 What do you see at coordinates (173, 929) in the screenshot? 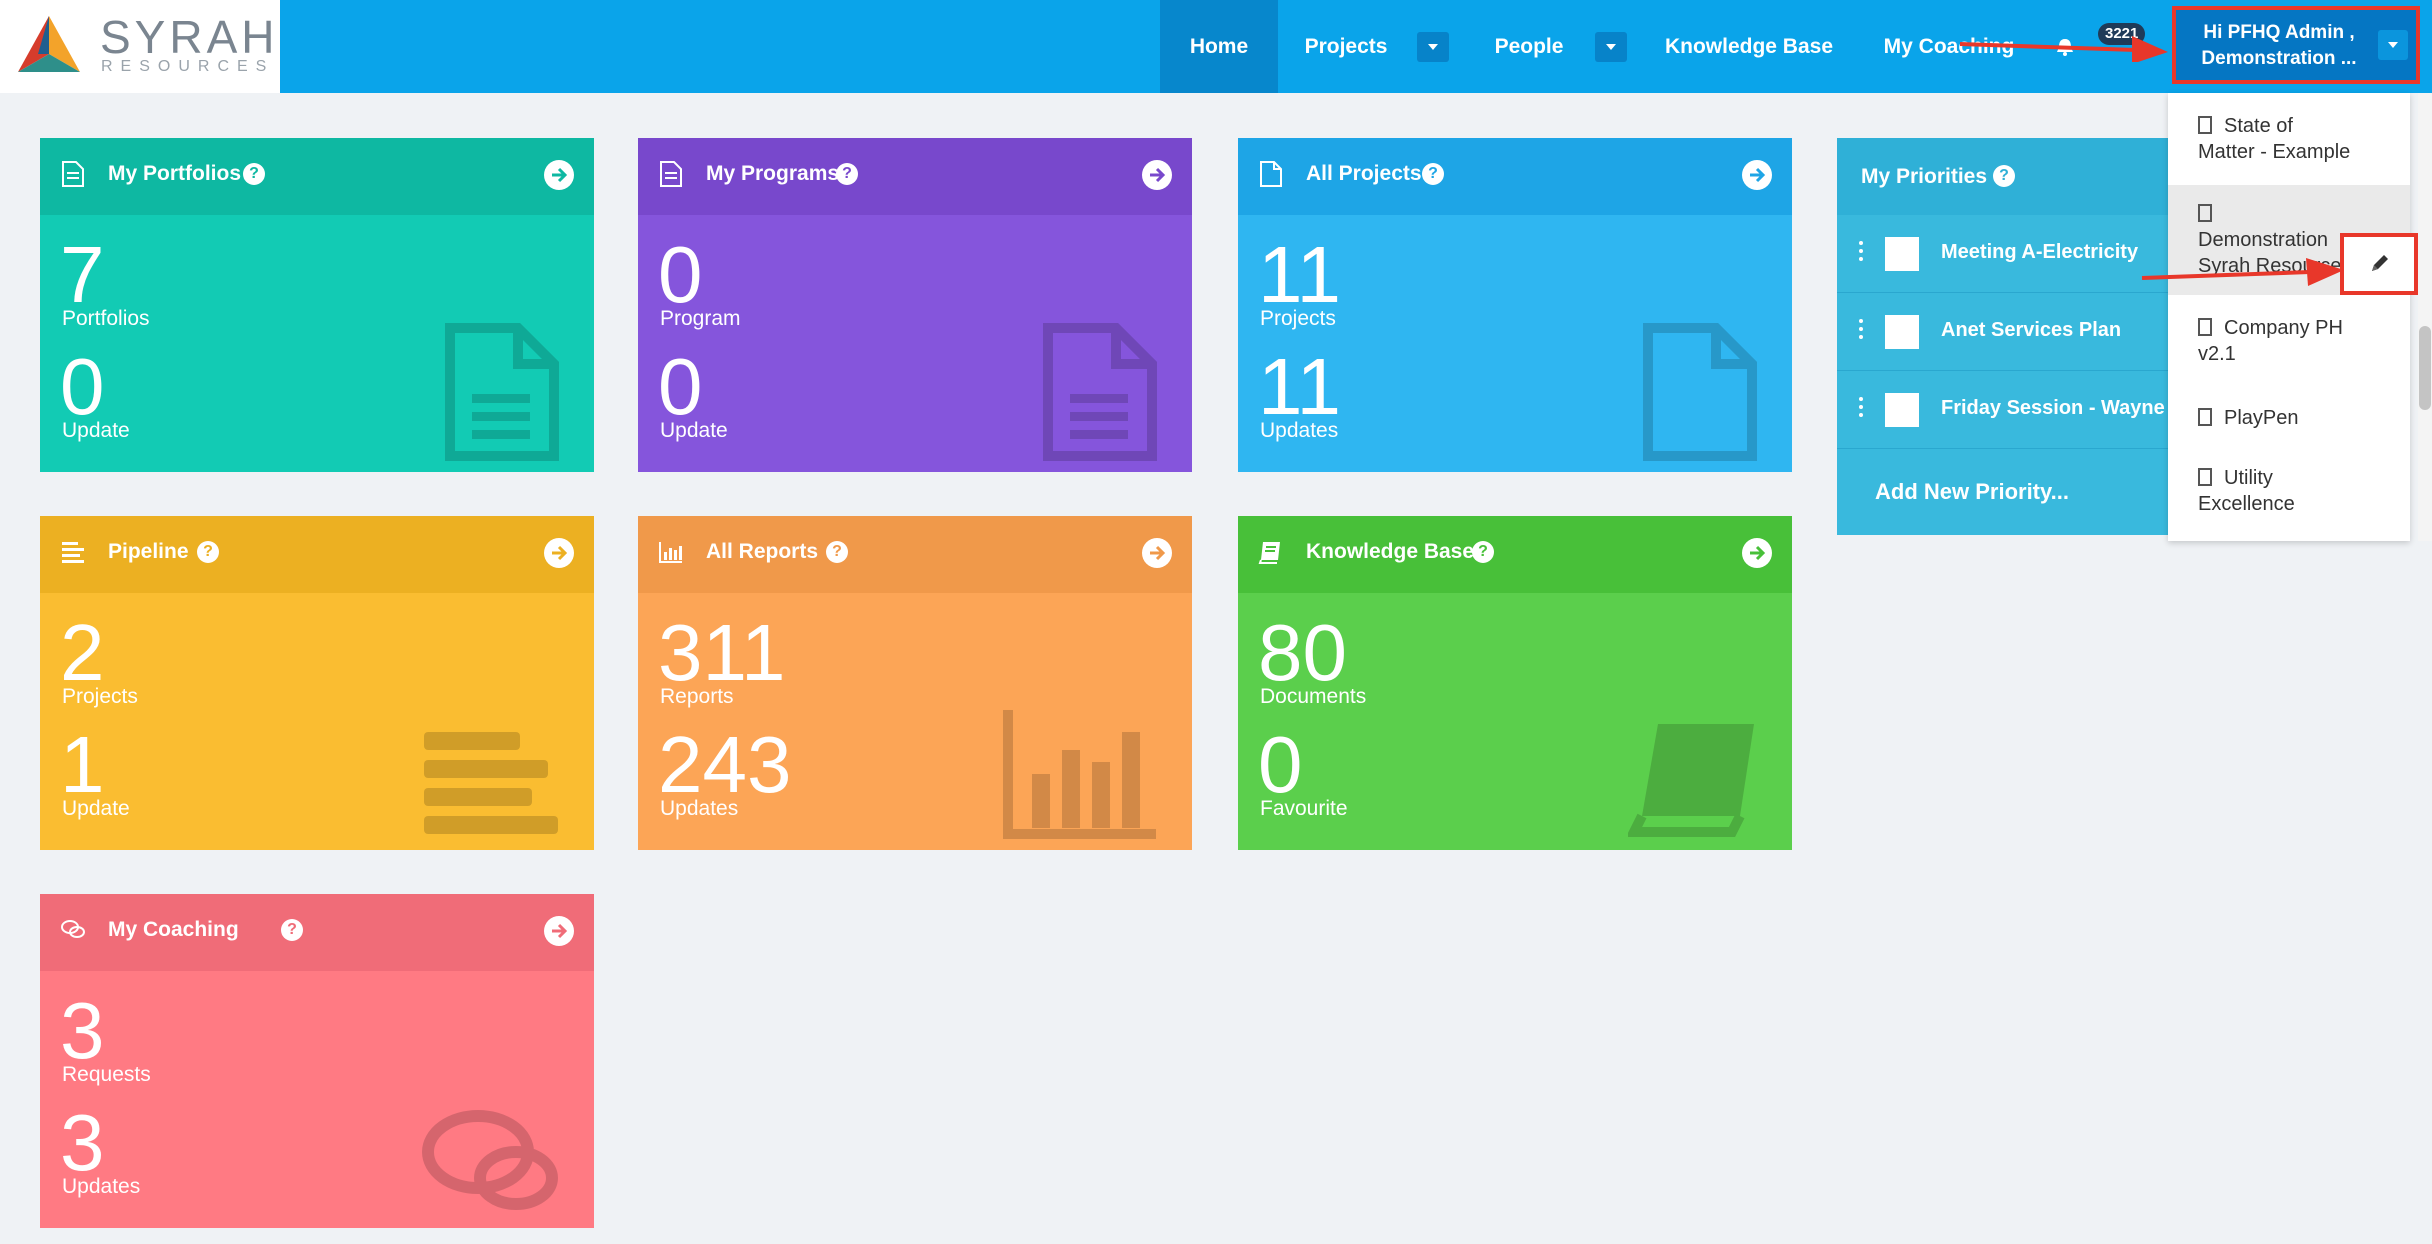
I see `card-title: My Coaching` at bounding box center [173, 929].